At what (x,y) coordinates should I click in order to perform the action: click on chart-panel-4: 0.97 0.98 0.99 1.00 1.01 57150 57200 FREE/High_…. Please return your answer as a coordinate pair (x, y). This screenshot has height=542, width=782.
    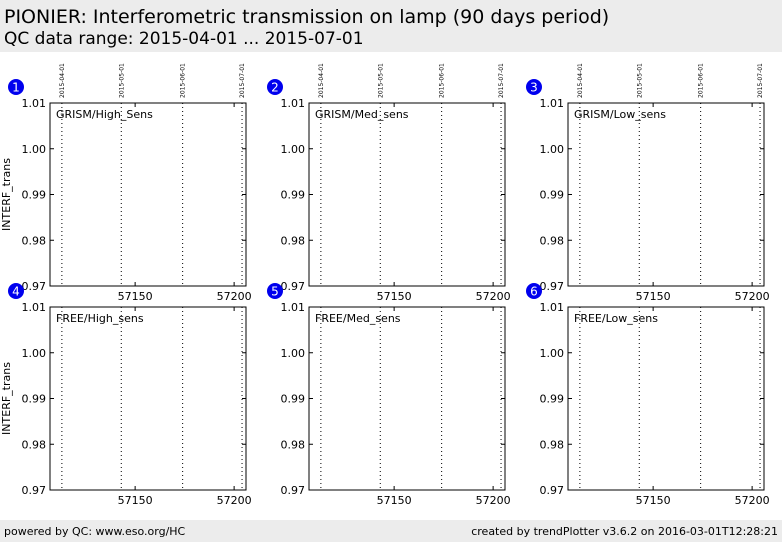
    Looking at the image, I should click on (126, 395).